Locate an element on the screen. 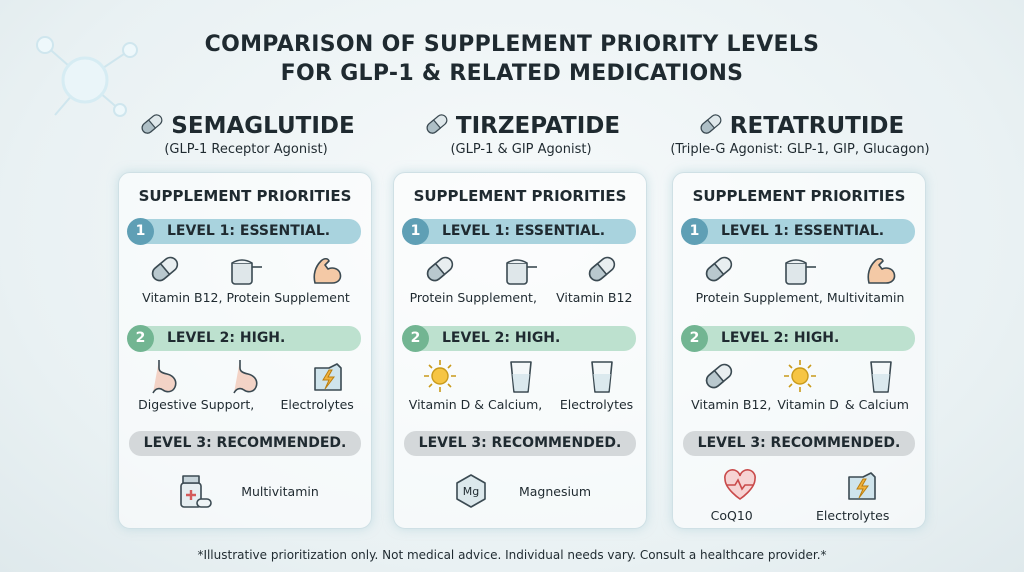 Image resolution: width=1024 pixels, height=572 pixels. item-row: Protein Supplement, Vitamin B12 is located at coordinates (521, 297).